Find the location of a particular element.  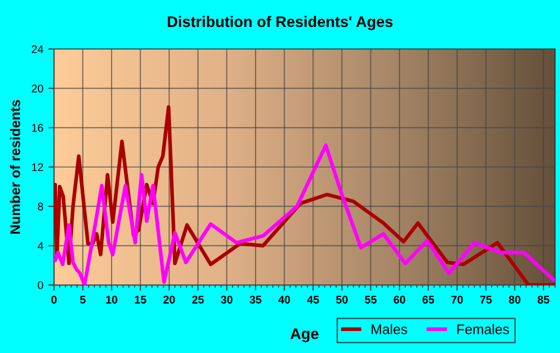

x-tick-label: 5 is located at coordinates (83, 300).